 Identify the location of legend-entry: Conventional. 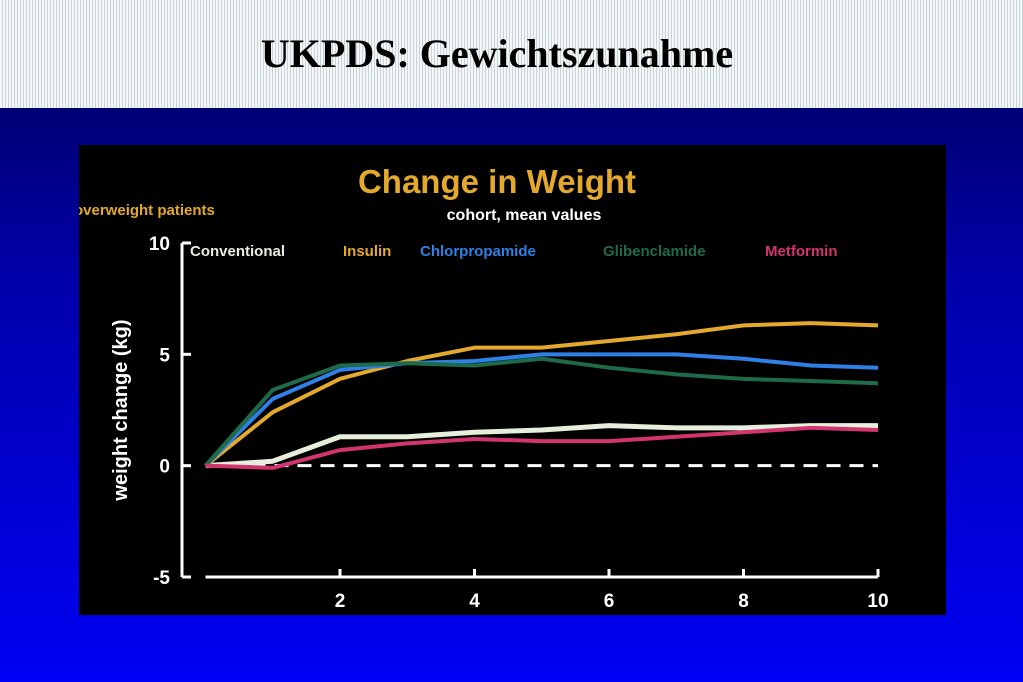
(237, 251).